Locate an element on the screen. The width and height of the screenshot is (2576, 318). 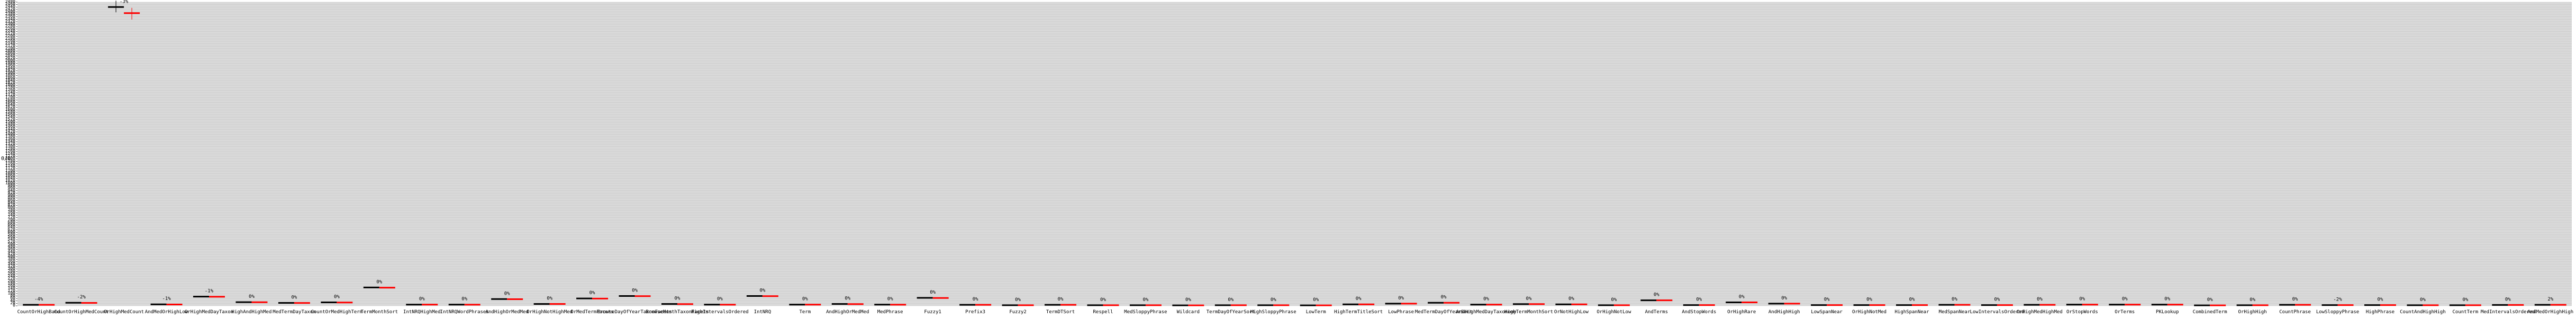
y-tick-label: 2000 is located at coordinates (10, 60).